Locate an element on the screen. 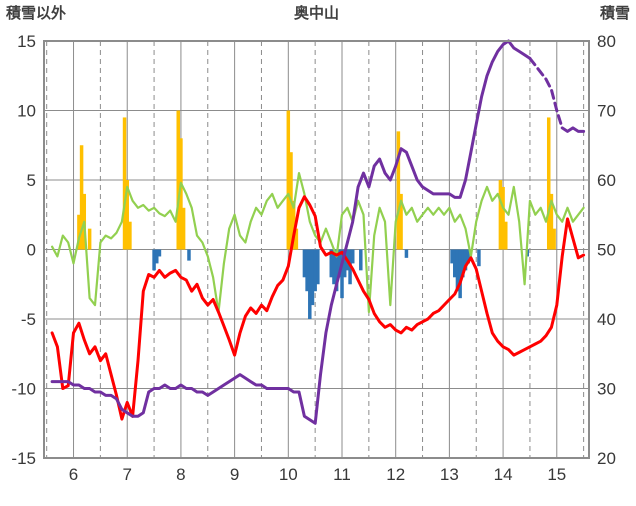  right-axis-tick-label: 30 is located at coordinates (606, 389).